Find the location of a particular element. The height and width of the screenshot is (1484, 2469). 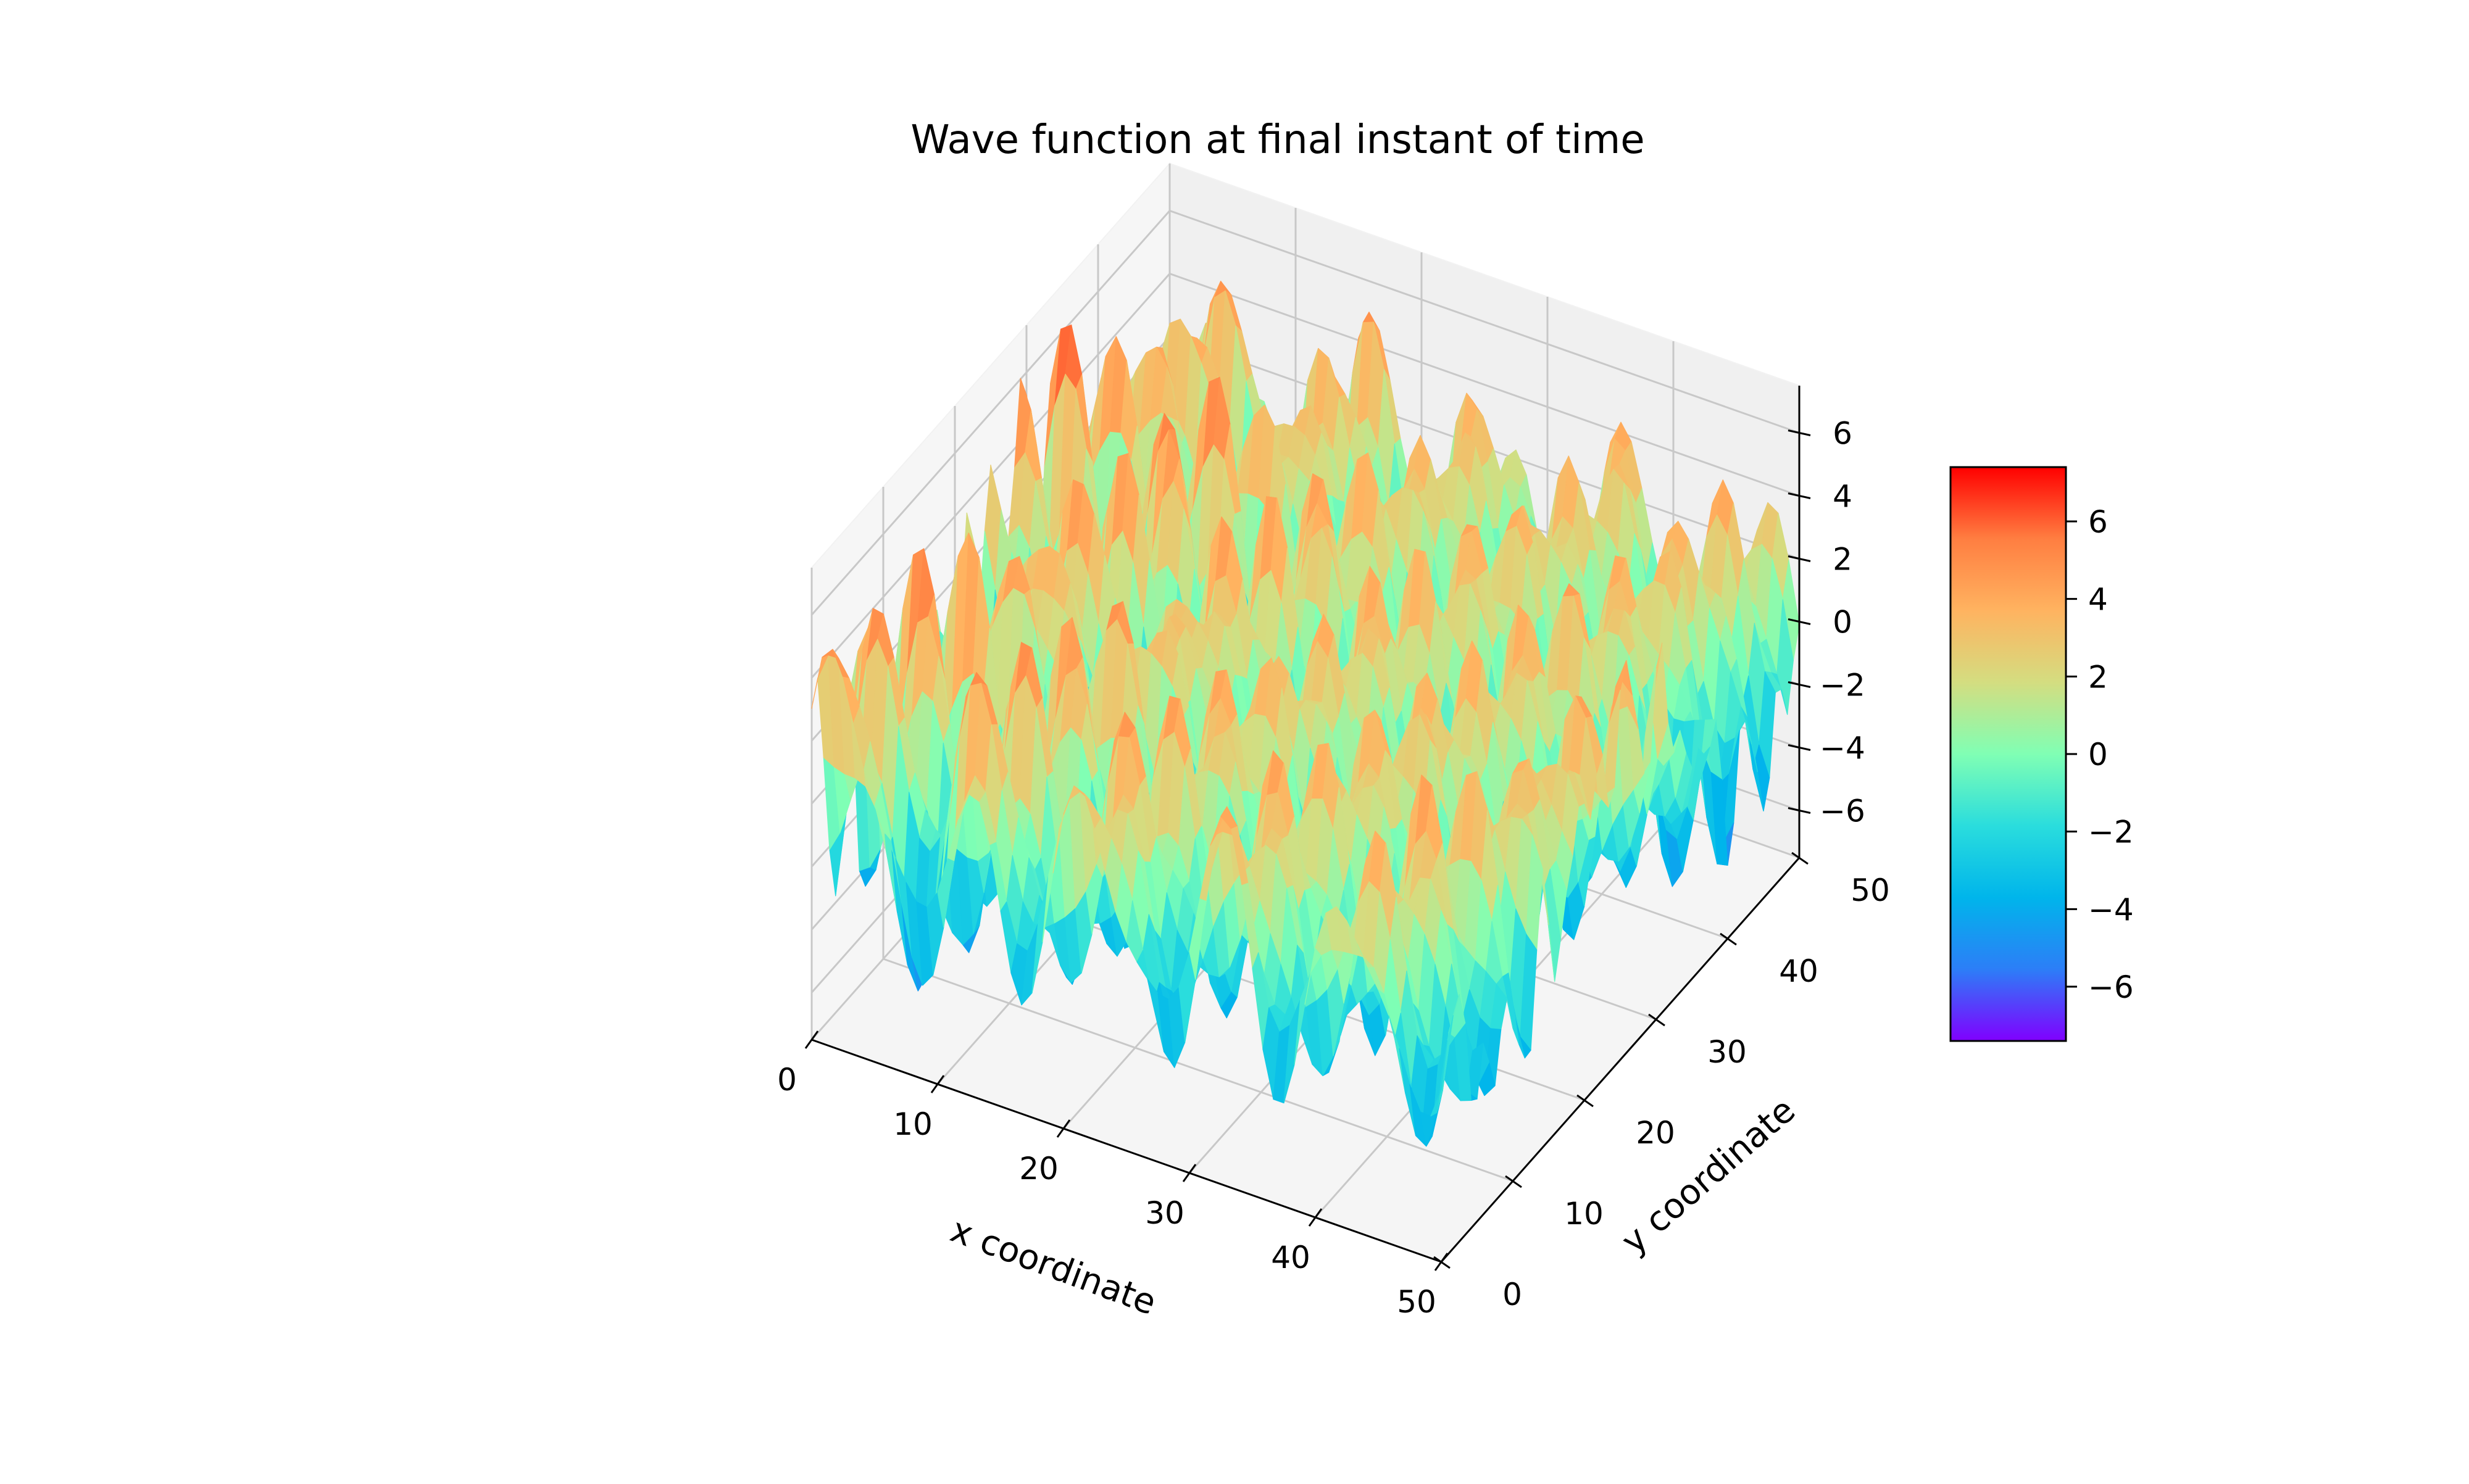

z-tick-labels: 6 4 2 0 −2 −4 −6 is located at coordinates (1842, 622).